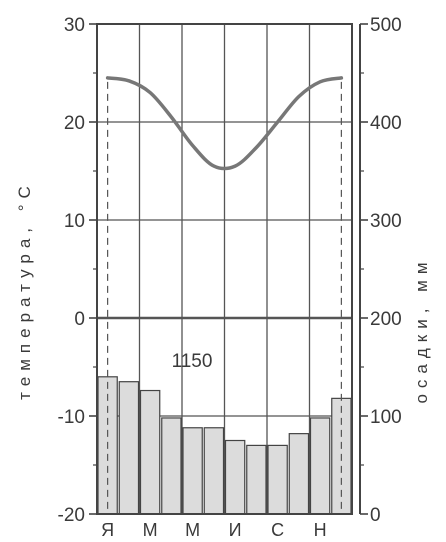  Describe the element at coordinates (375, 515) in the screenshot. I see `right-tick-label: 0` at that location.